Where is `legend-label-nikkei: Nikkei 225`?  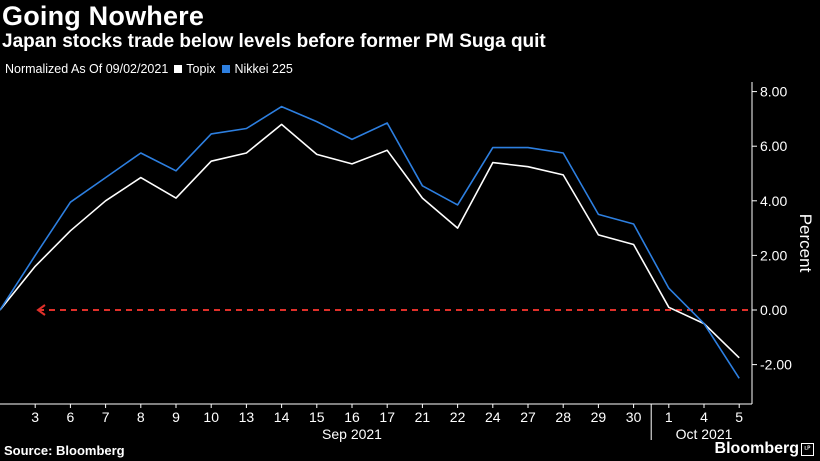 legend-label-nikkei: Nikkei 225 is located at coordinates (263, 69).